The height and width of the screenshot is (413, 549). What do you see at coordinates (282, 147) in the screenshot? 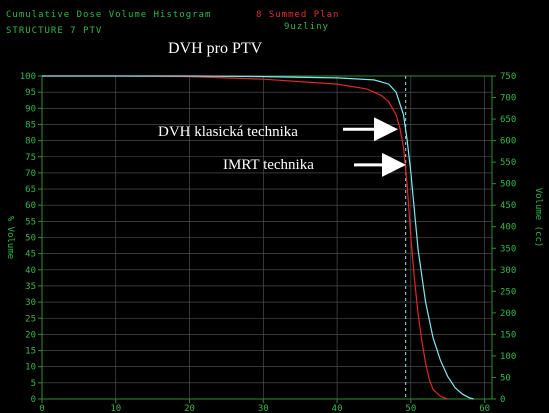
I see `annotations: DVH klasická technika IMRT technika` at bounding box center [282, 147].